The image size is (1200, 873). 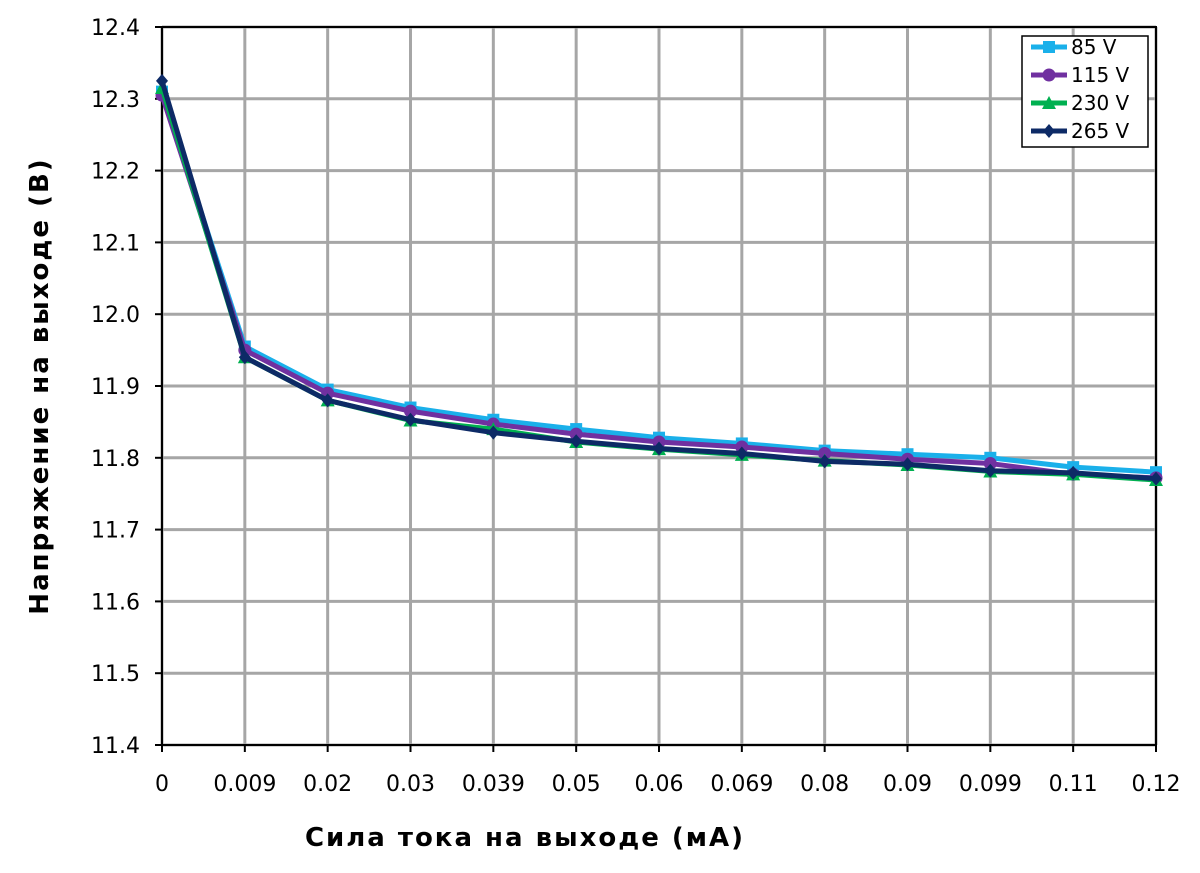 What do you see at coordinates (115, 315) in the screenshot?
I see `y-tick-label: 12.0` at bounding box center [115, 315].